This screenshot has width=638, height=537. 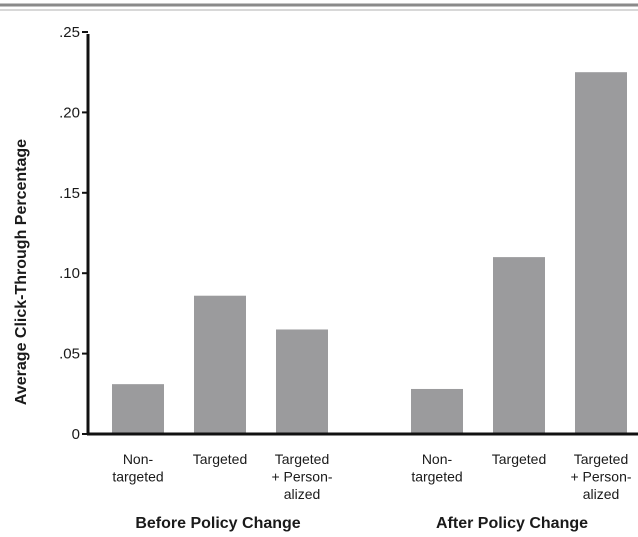 What do you see at coordinates (76, 434) in the screenshot?
I see `y-tick-label: 0` at bounding box center [76, 434].